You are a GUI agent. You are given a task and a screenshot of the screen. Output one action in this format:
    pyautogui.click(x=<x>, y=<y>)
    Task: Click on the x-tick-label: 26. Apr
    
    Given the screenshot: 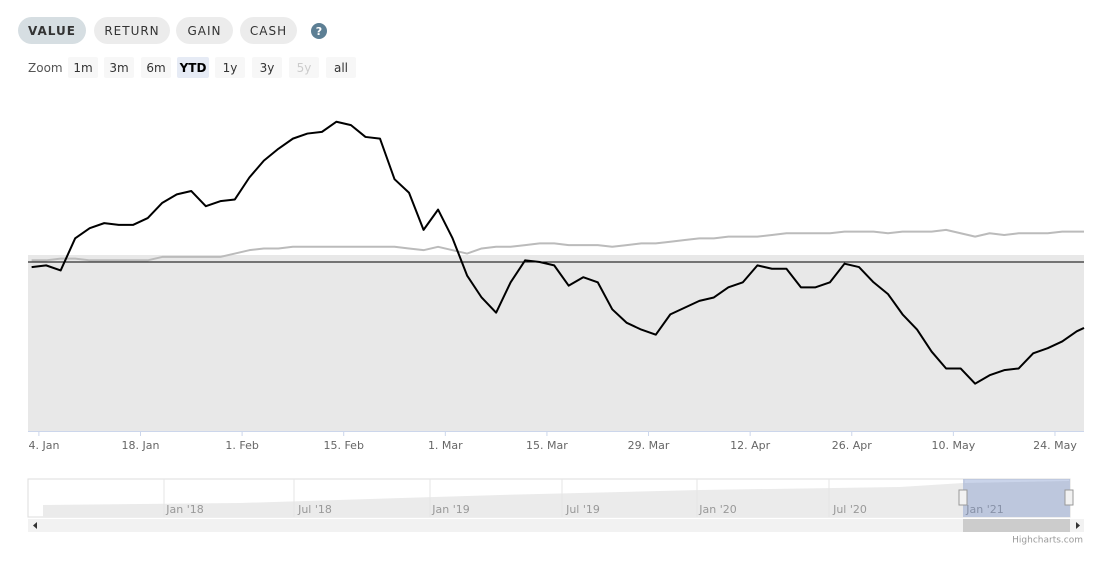 What is the action you would take?
    pyautogui.click(x=852, y=445)
    